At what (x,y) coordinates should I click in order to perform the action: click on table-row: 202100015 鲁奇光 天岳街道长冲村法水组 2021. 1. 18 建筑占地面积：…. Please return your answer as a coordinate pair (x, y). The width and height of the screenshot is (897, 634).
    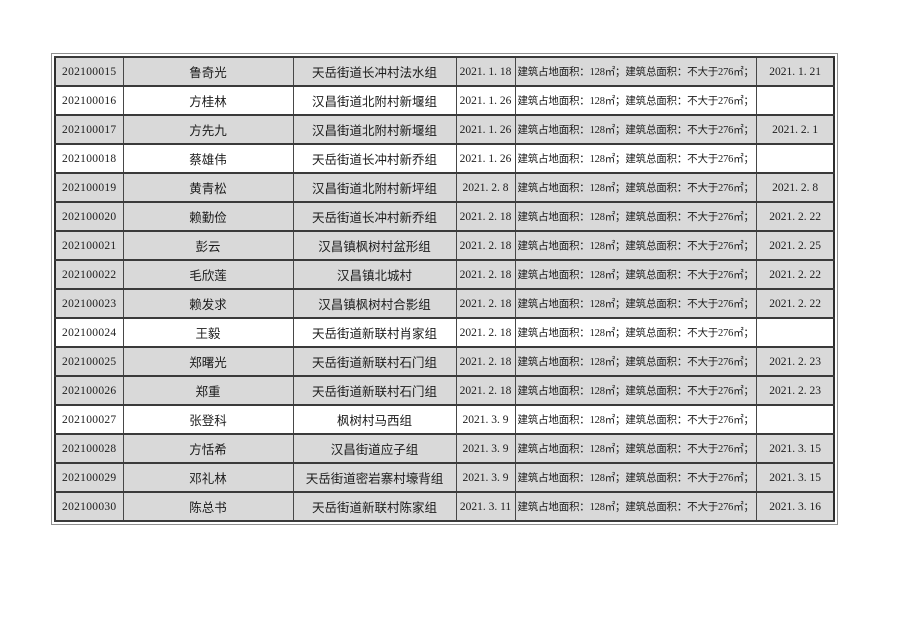
    Looking at the image, I should click on (444, 71).